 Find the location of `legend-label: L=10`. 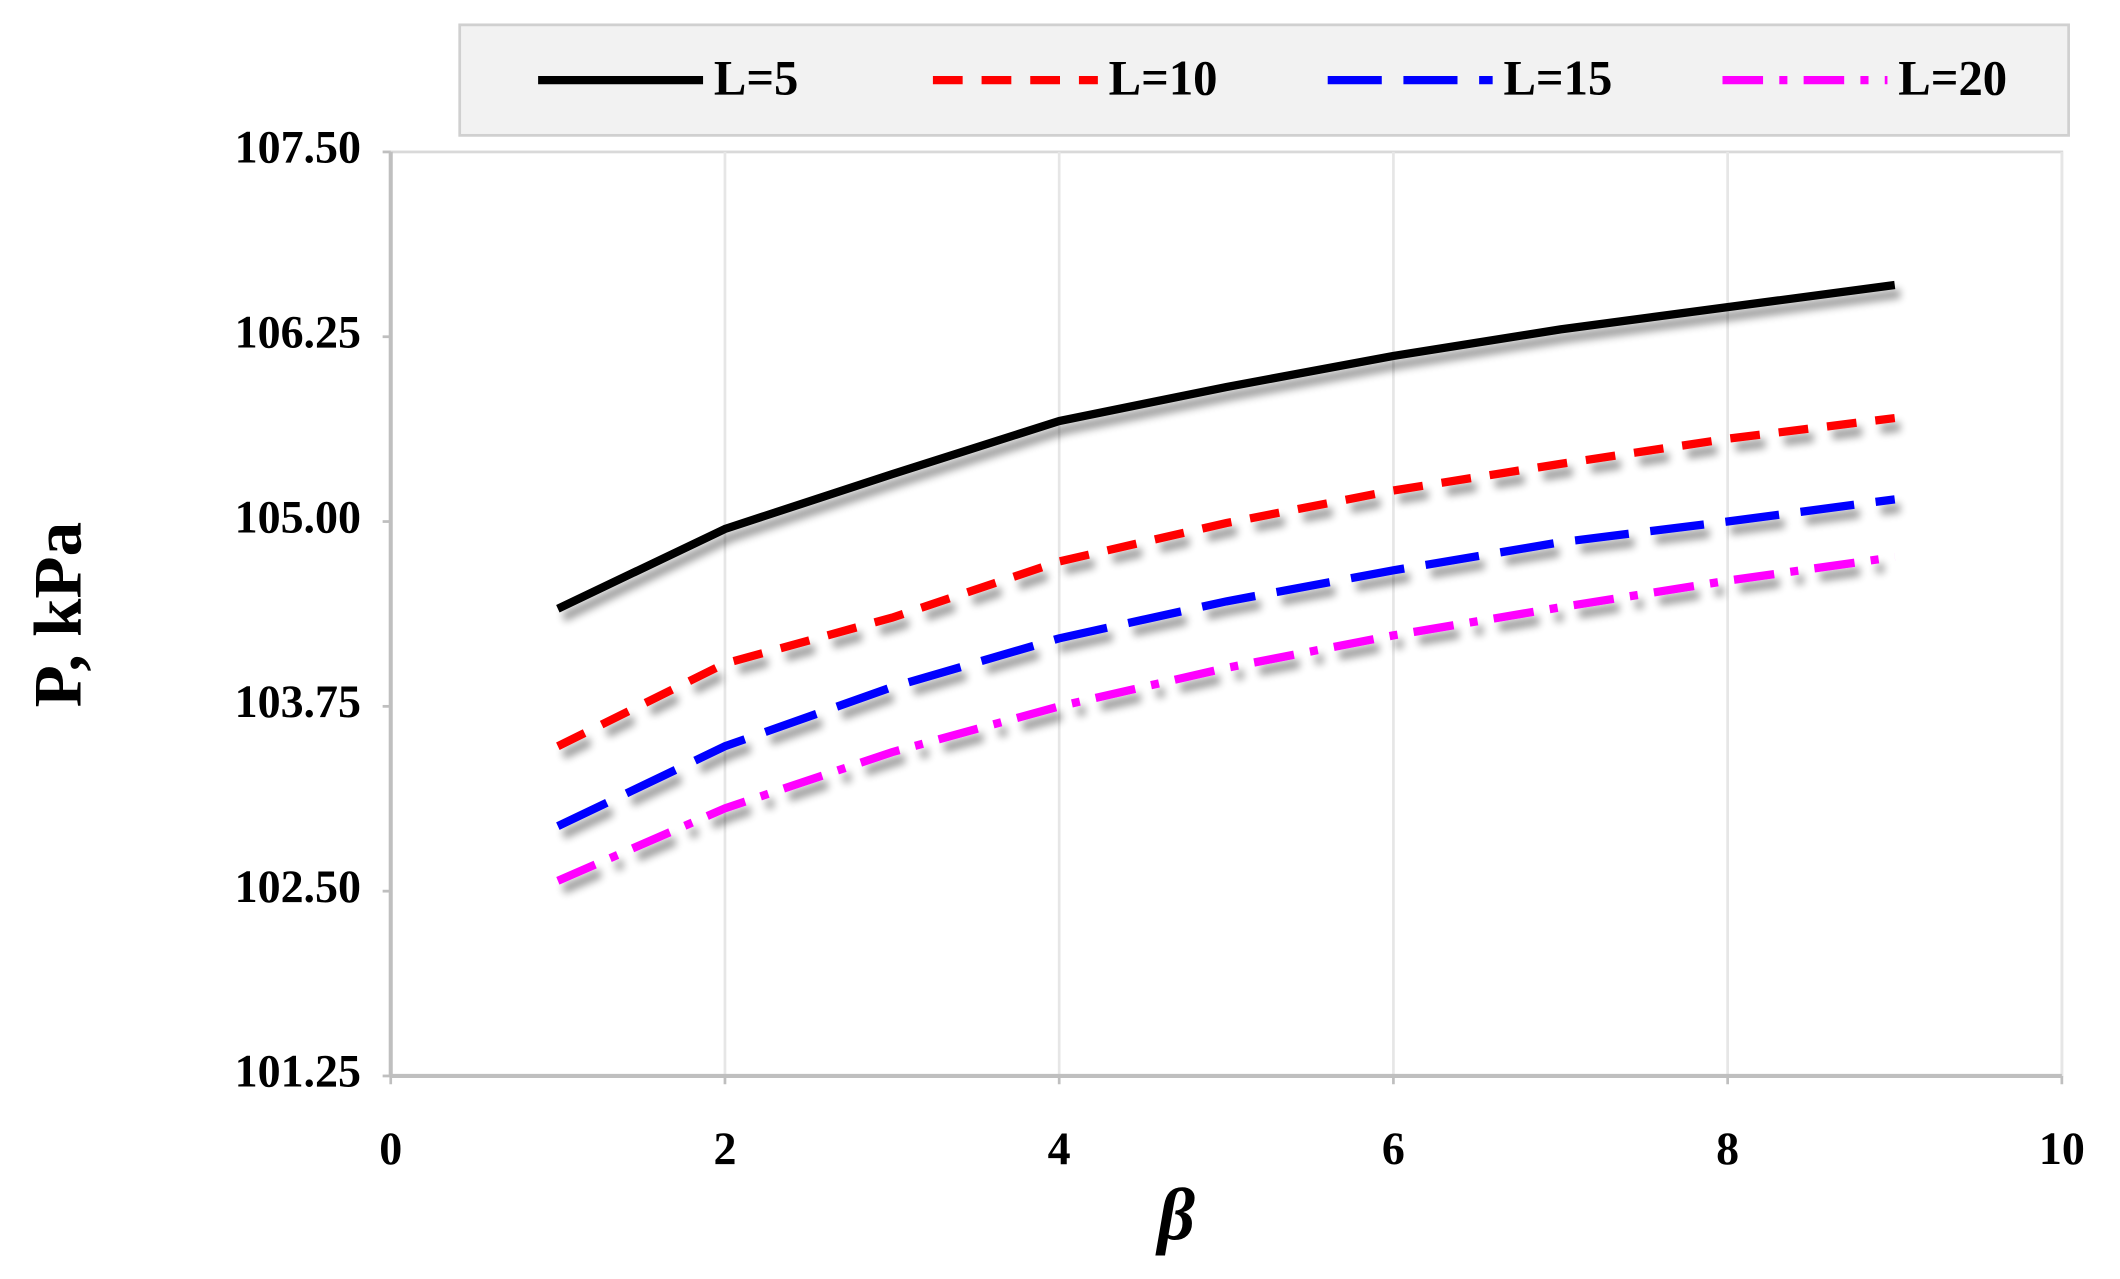

legend-label: L=10 is located at coordinates (1163, 78).